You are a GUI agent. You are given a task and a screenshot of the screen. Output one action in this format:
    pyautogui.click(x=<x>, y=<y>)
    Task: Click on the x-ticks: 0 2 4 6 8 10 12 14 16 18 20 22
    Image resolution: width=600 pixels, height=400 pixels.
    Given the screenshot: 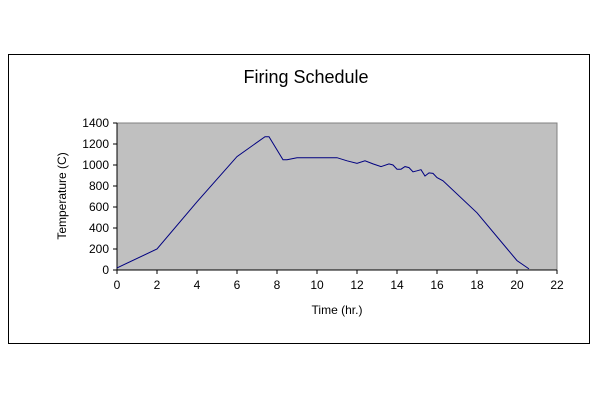 What is the action you would take?
    pyautogui.click(x=339, y=281)
    